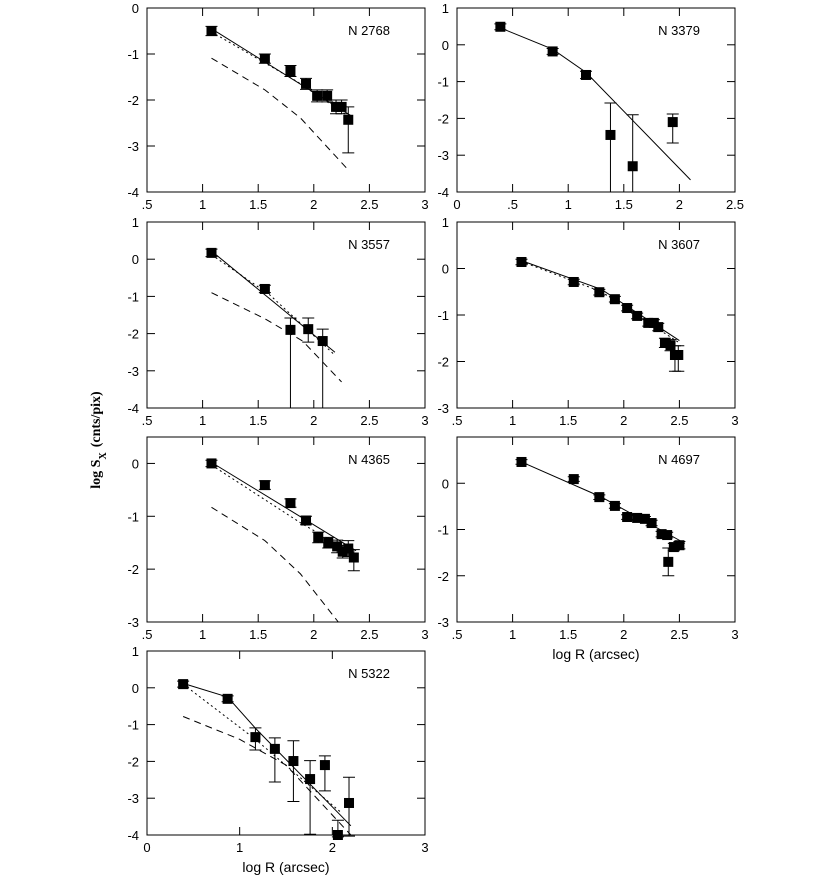 Image resolution: width=830 pixels, height=887 pixels. What do you see at coordinates (369, 673) in the screenshot?
I see `panel-label: N 5322` at bounding box center [369, 673].